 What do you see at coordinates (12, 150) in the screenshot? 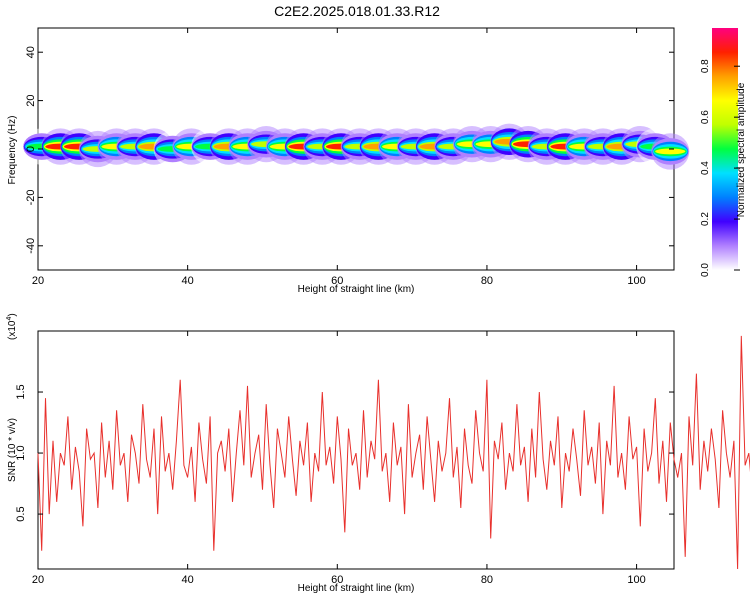
I see `top-y-axis-label: Frequency (Hz)` at bounding box center [12, 150].